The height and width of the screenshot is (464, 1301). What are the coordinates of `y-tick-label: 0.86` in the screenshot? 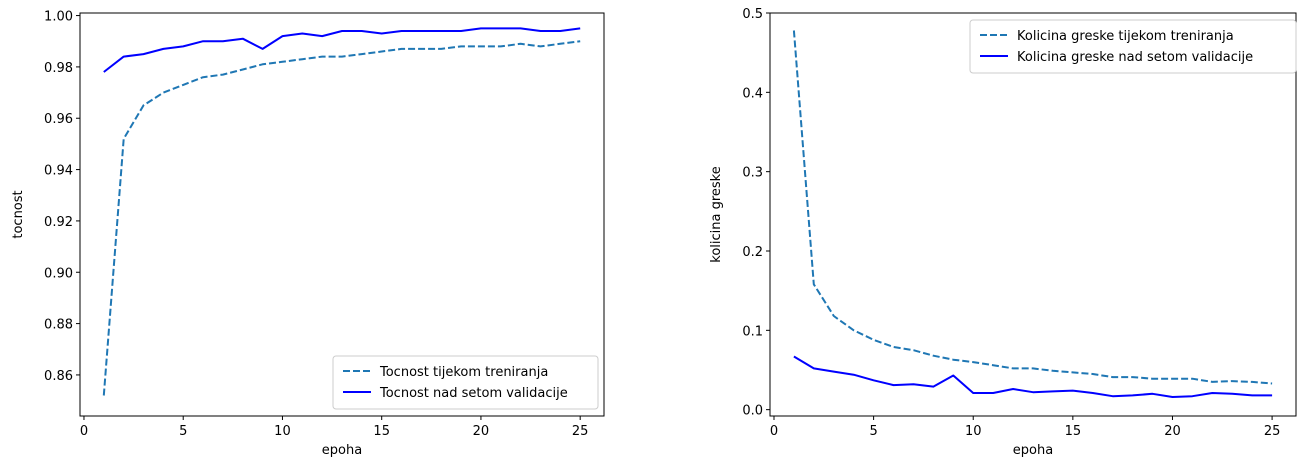 It's located at (58, 376).